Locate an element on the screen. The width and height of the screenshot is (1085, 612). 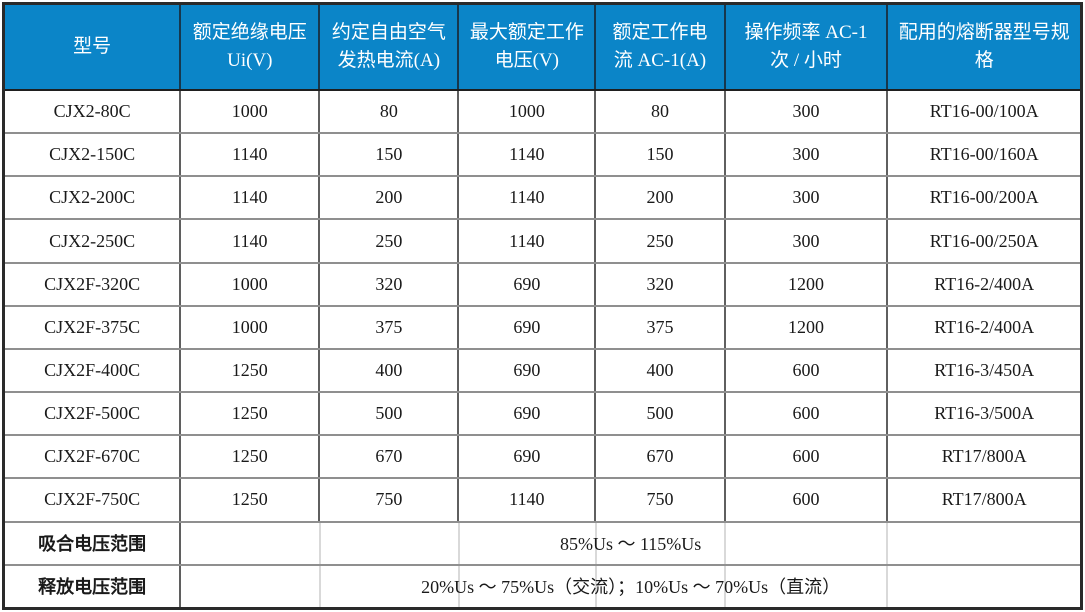
cell-thermal-current: 670 is located at coordinates (389, 457).